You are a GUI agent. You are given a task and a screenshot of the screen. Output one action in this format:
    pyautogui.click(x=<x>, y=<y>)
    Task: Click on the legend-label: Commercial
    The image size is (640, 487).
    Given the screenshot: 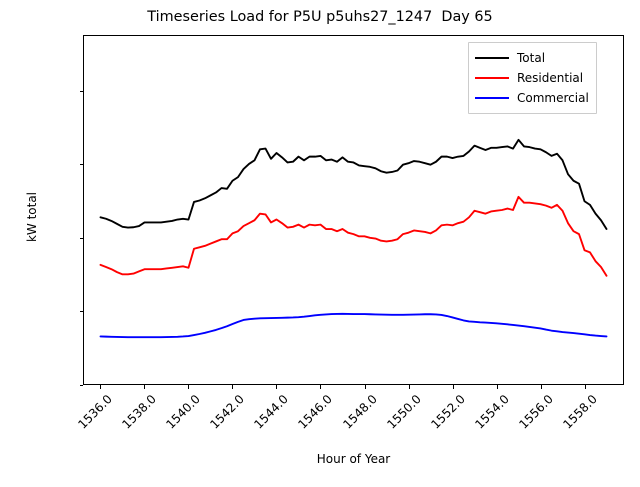 What is the action you would take?
    pyautogui.click(x=553, y=98)
    